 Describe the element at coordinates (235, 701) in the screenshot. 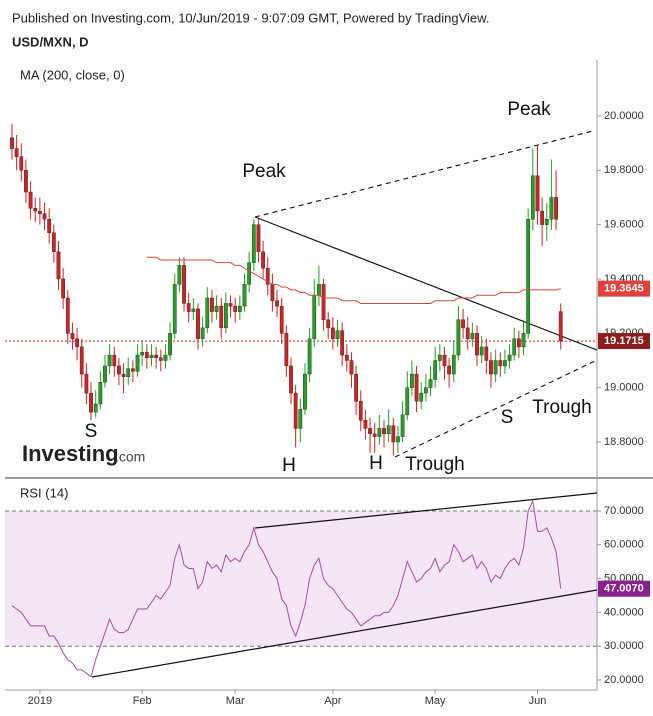

I see `x-tick-label: Mar` at that location.